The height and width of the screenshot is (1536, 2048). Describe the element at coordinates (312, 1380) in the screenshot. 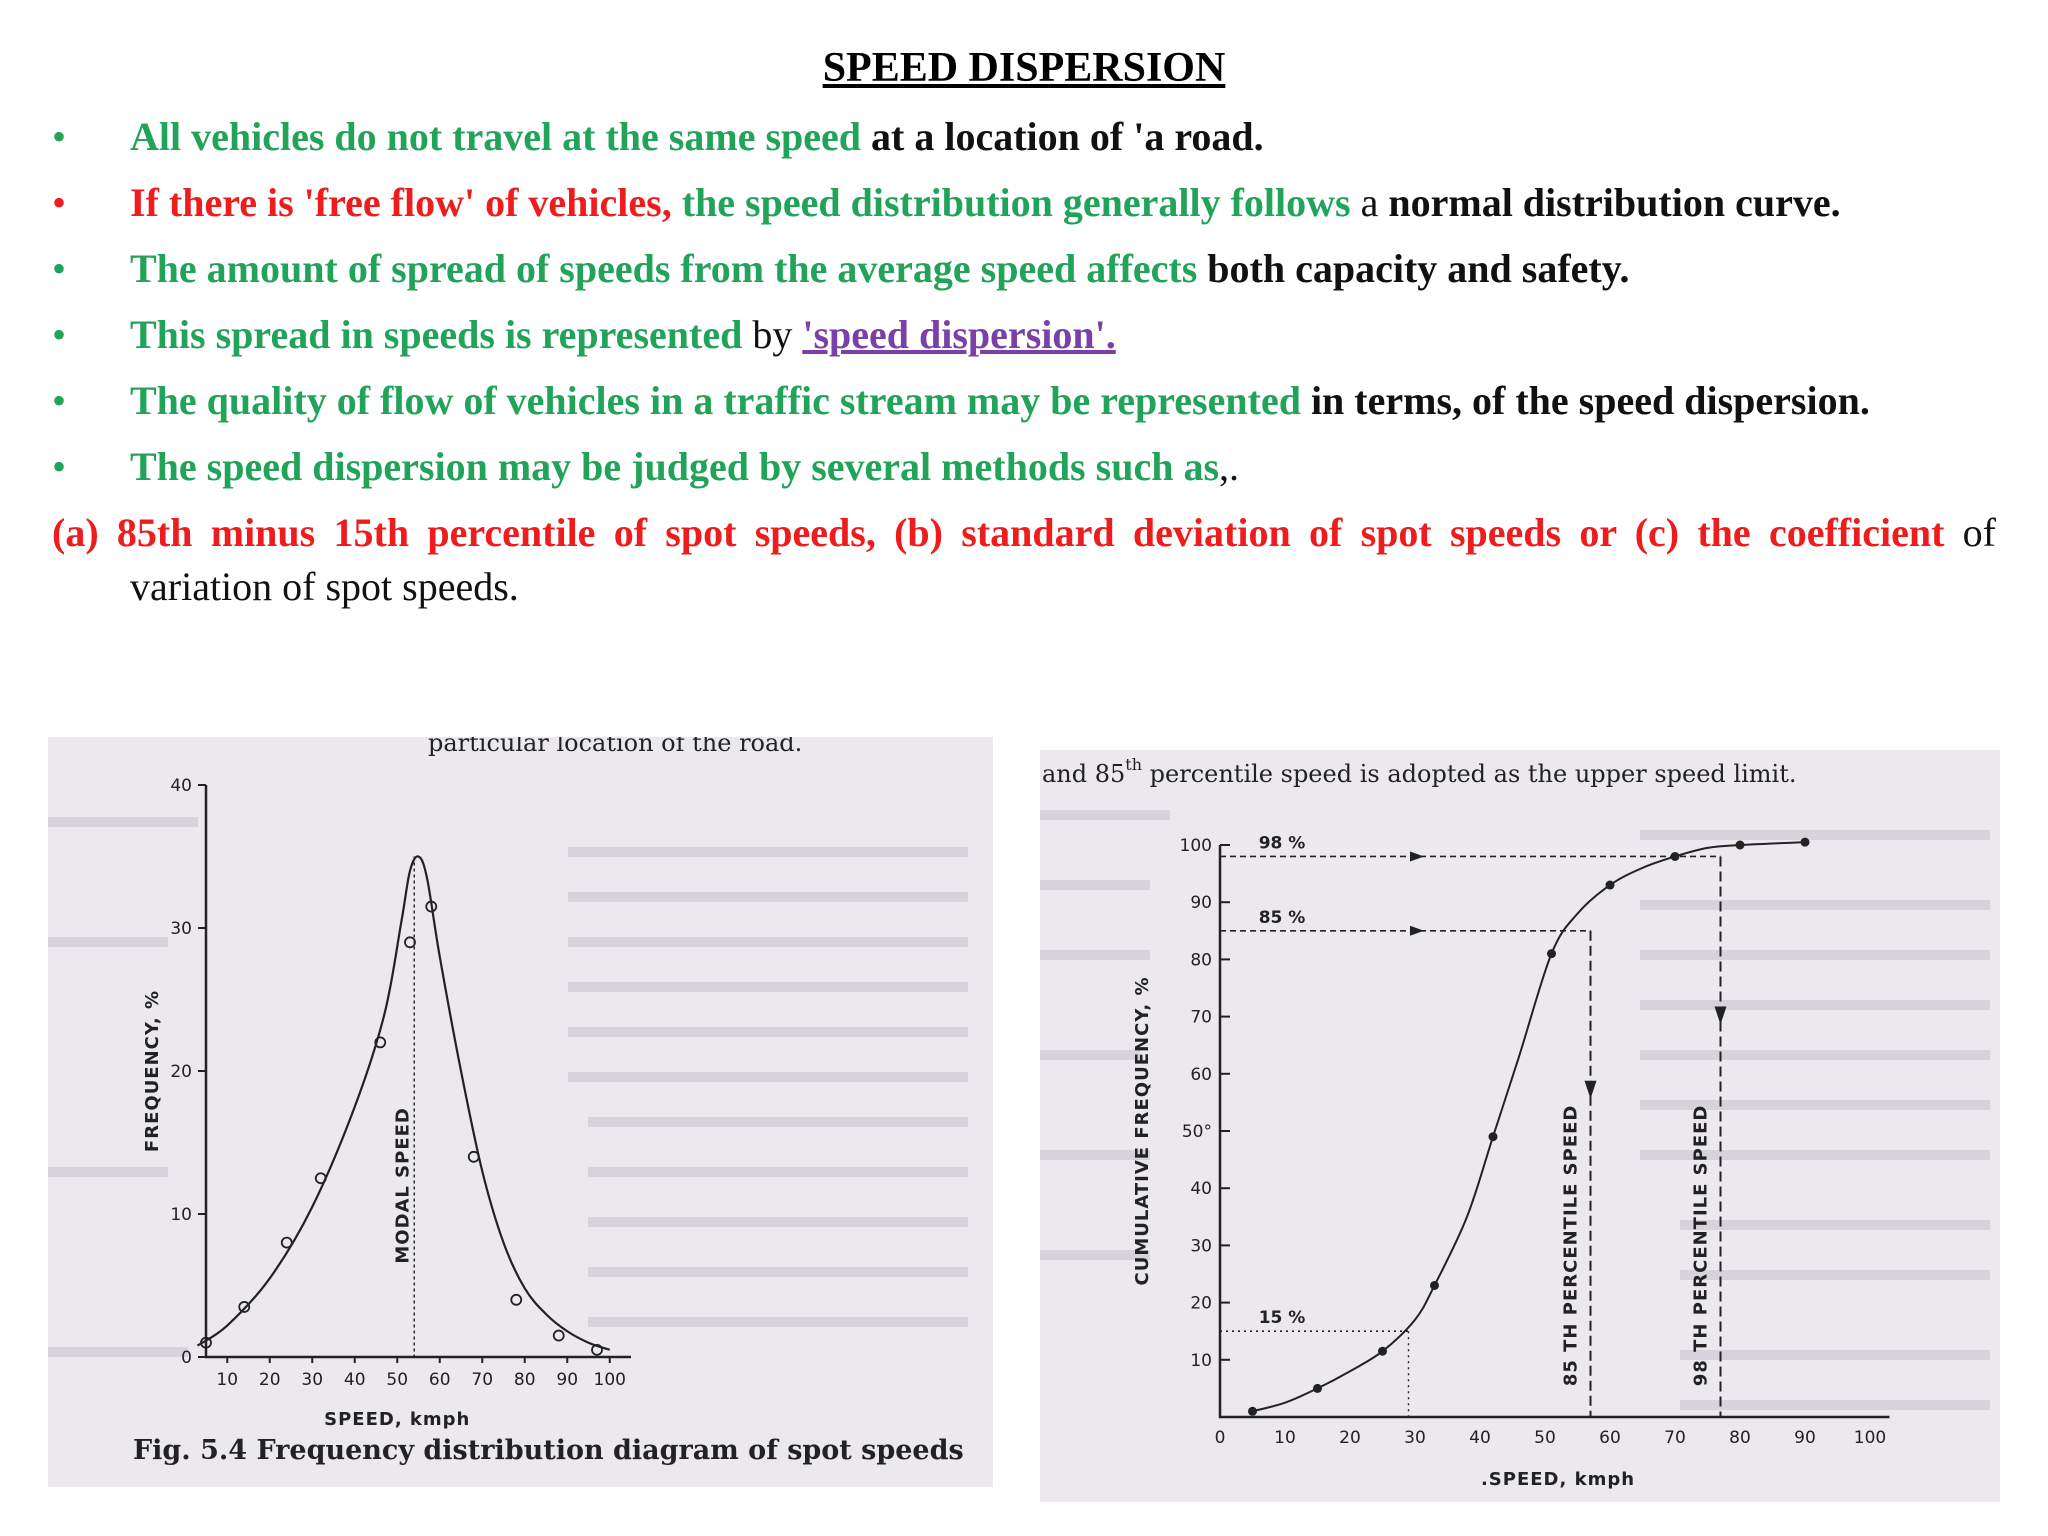

I see `x-tick-label: 30` at that location.